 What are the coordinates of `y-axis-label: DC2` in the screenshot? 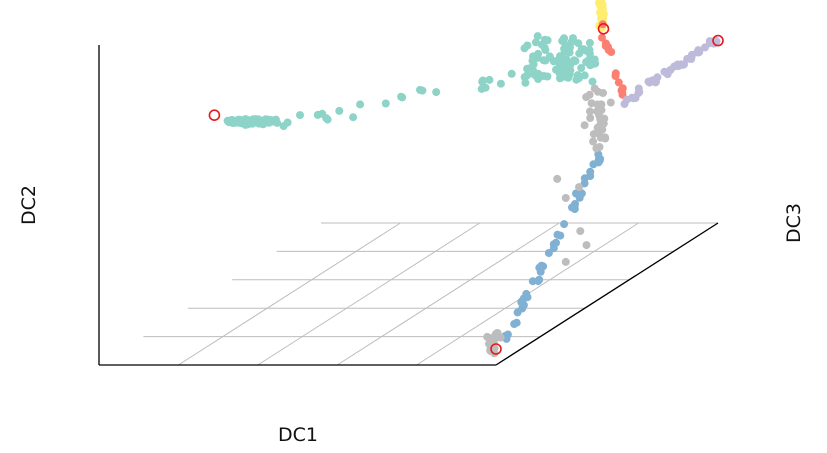 It's located at (29, 205).